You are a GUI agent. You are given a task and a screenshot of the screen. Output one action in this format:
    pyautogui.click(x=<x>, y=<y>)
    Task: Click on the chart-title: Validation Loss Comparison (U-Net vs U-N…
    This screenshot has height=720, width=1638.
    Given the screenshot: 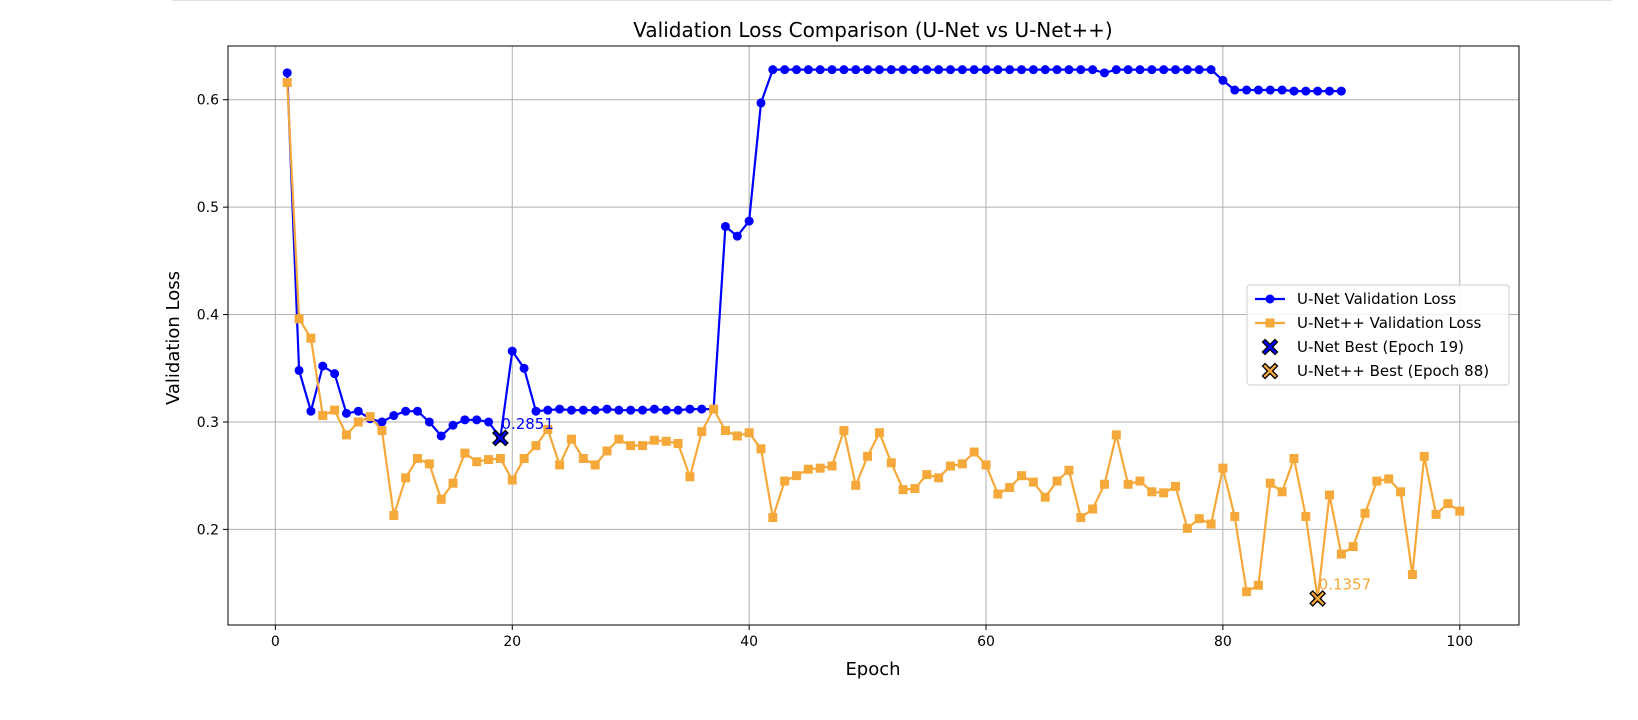 What is the action you would take?
    pyautogui.click(x=872, y=30)
    